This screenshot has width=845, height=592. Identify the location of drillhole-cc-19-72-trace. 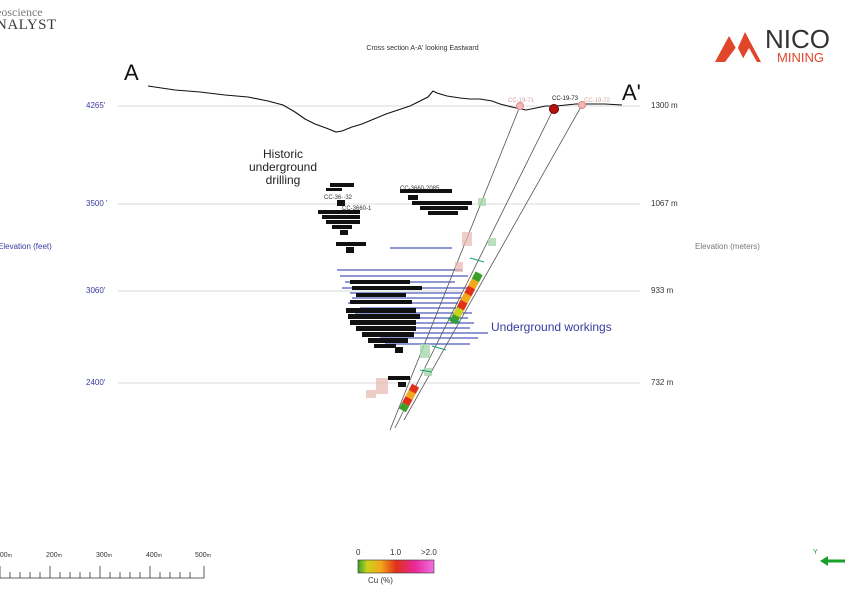
(493, 262).